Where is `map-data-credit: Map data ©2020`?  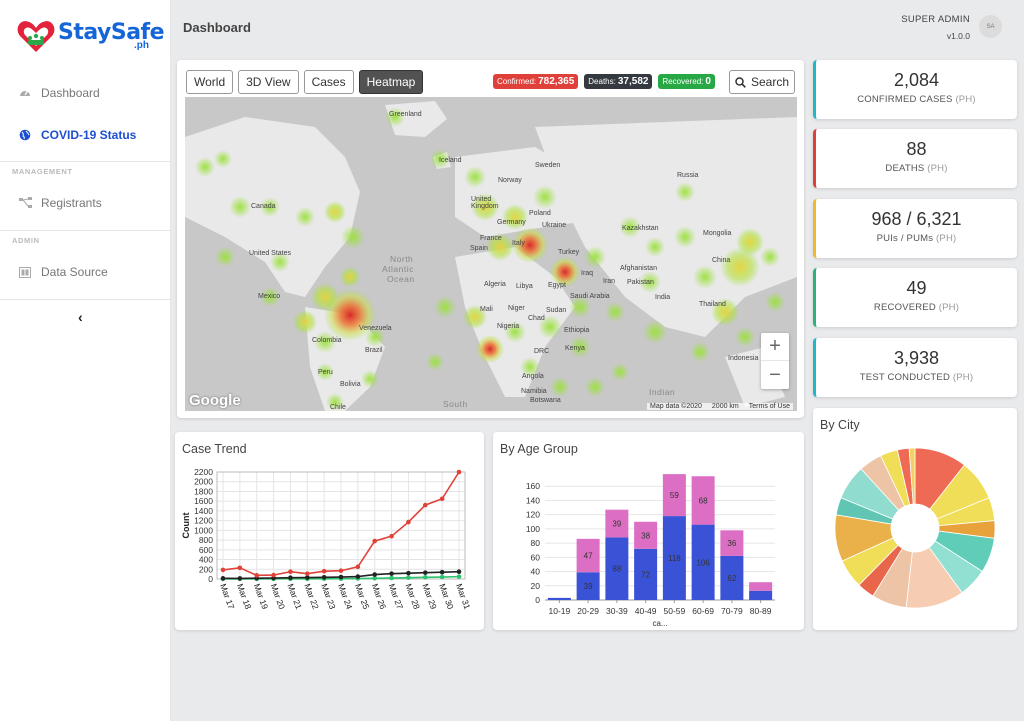
map-data-credit: Map data ©2020 is located at coordinates (676, 406).